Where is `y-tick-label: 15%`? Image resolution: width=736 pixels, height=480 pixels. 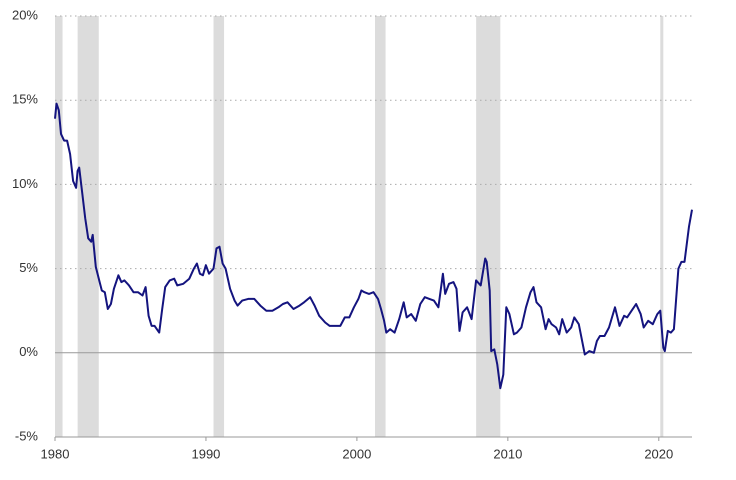 y-tick-label: 15% is located at coordinates (25, 99).